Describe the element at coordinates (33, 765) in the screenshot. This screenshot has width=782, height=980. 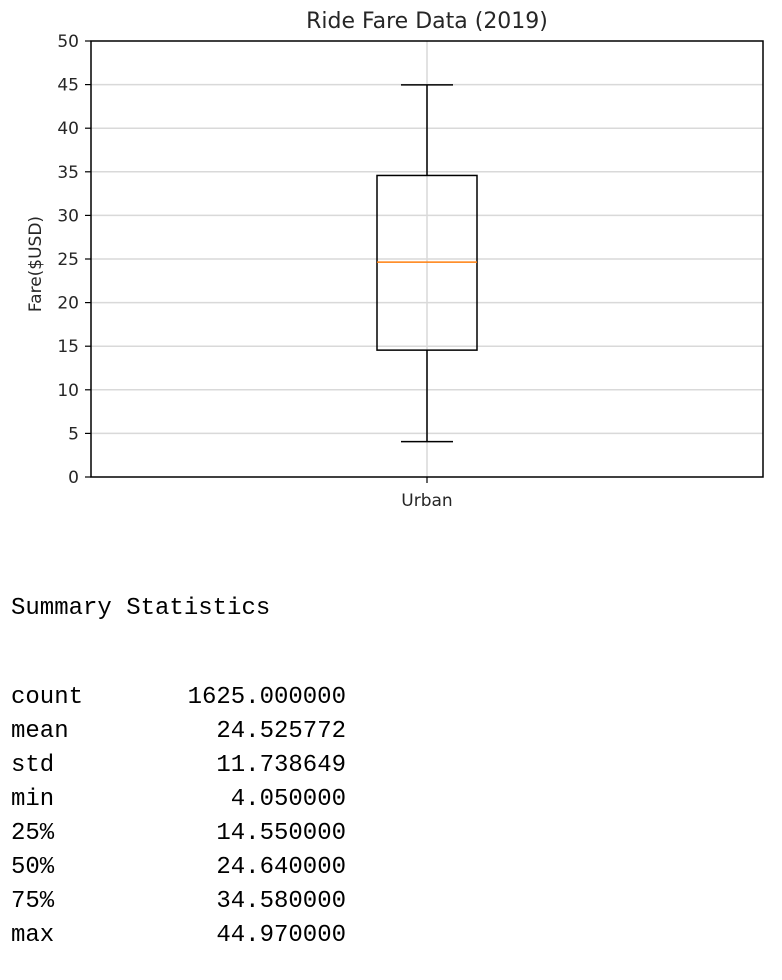
I see `summary-row-label: std` at that location.